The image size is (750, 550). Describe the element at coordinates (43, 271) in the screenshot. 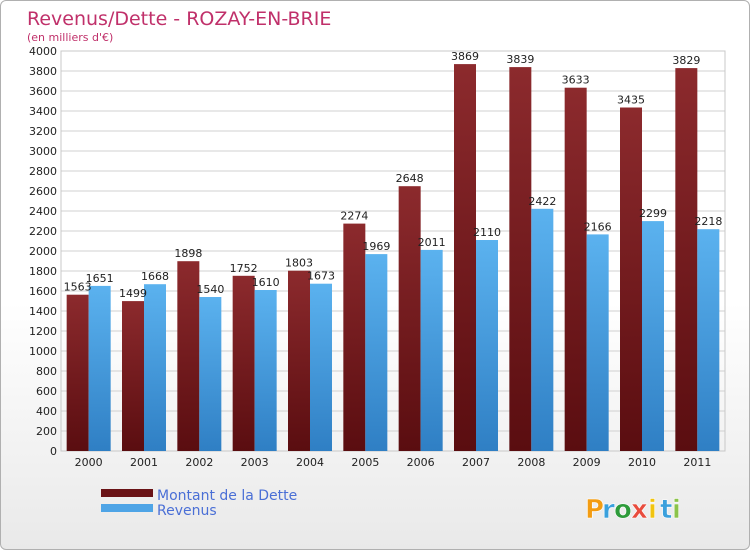

I see `y-tick-label: 1800` at that location.